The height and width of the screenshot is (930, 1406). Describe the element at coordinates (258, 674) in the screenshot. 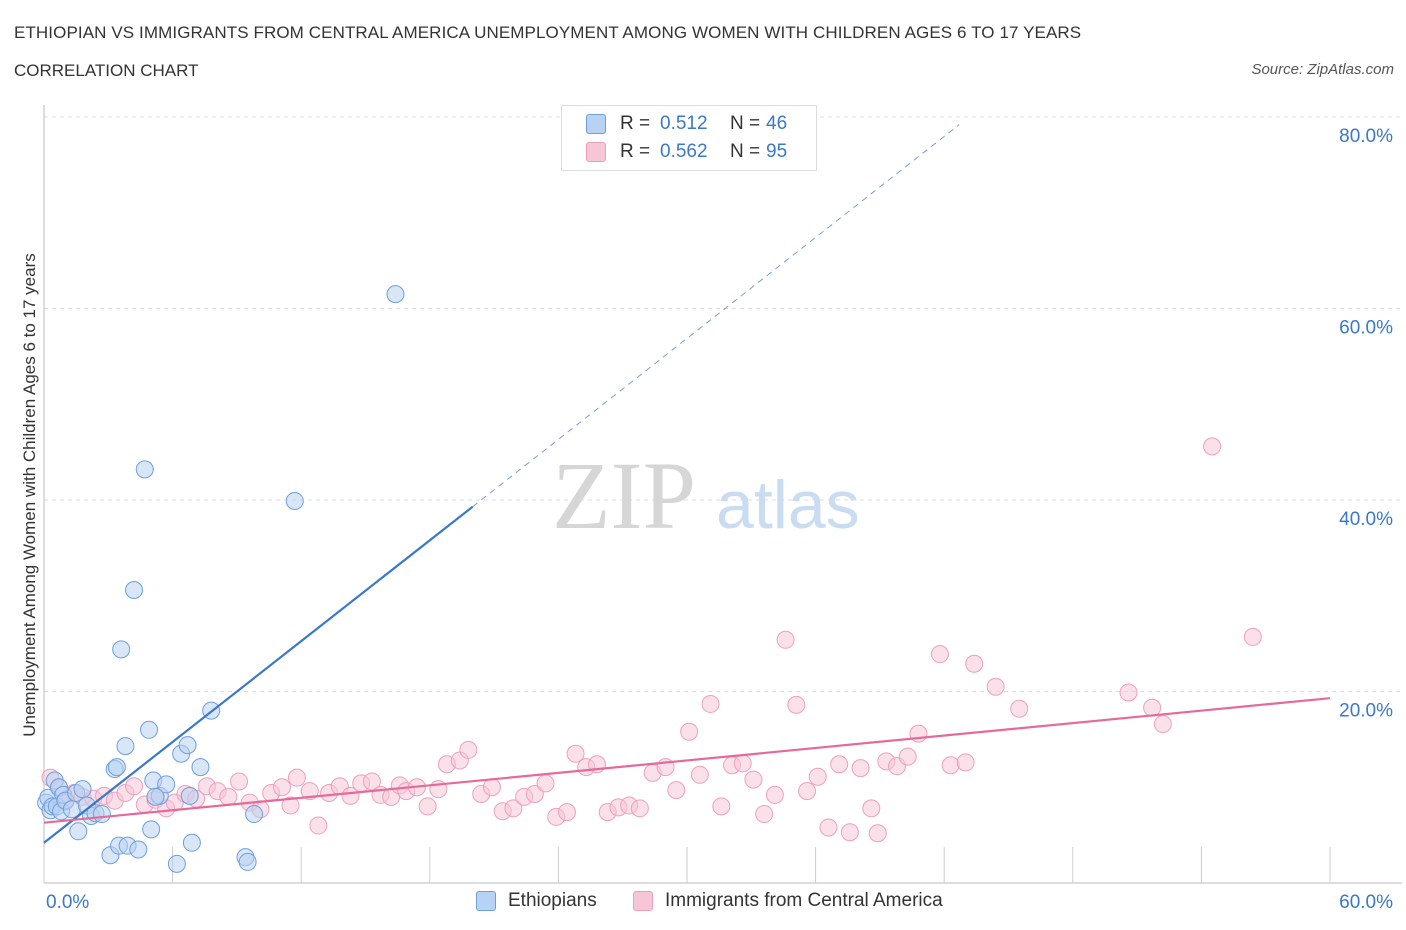

I see `trendline-ethiopians` at that location.